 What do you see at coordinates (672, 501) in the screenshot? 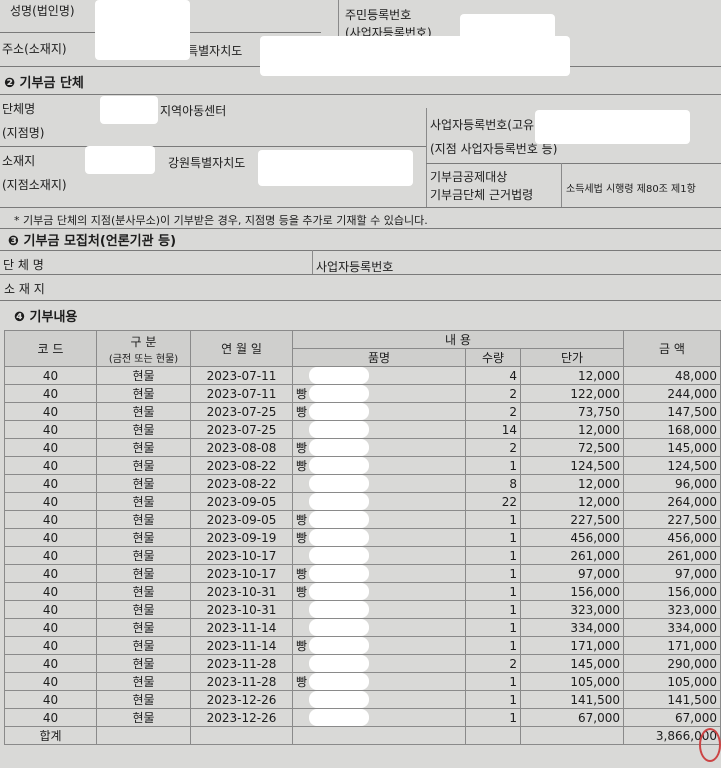
I see `row-amount: 264,000` at bounding box center [672, 501].